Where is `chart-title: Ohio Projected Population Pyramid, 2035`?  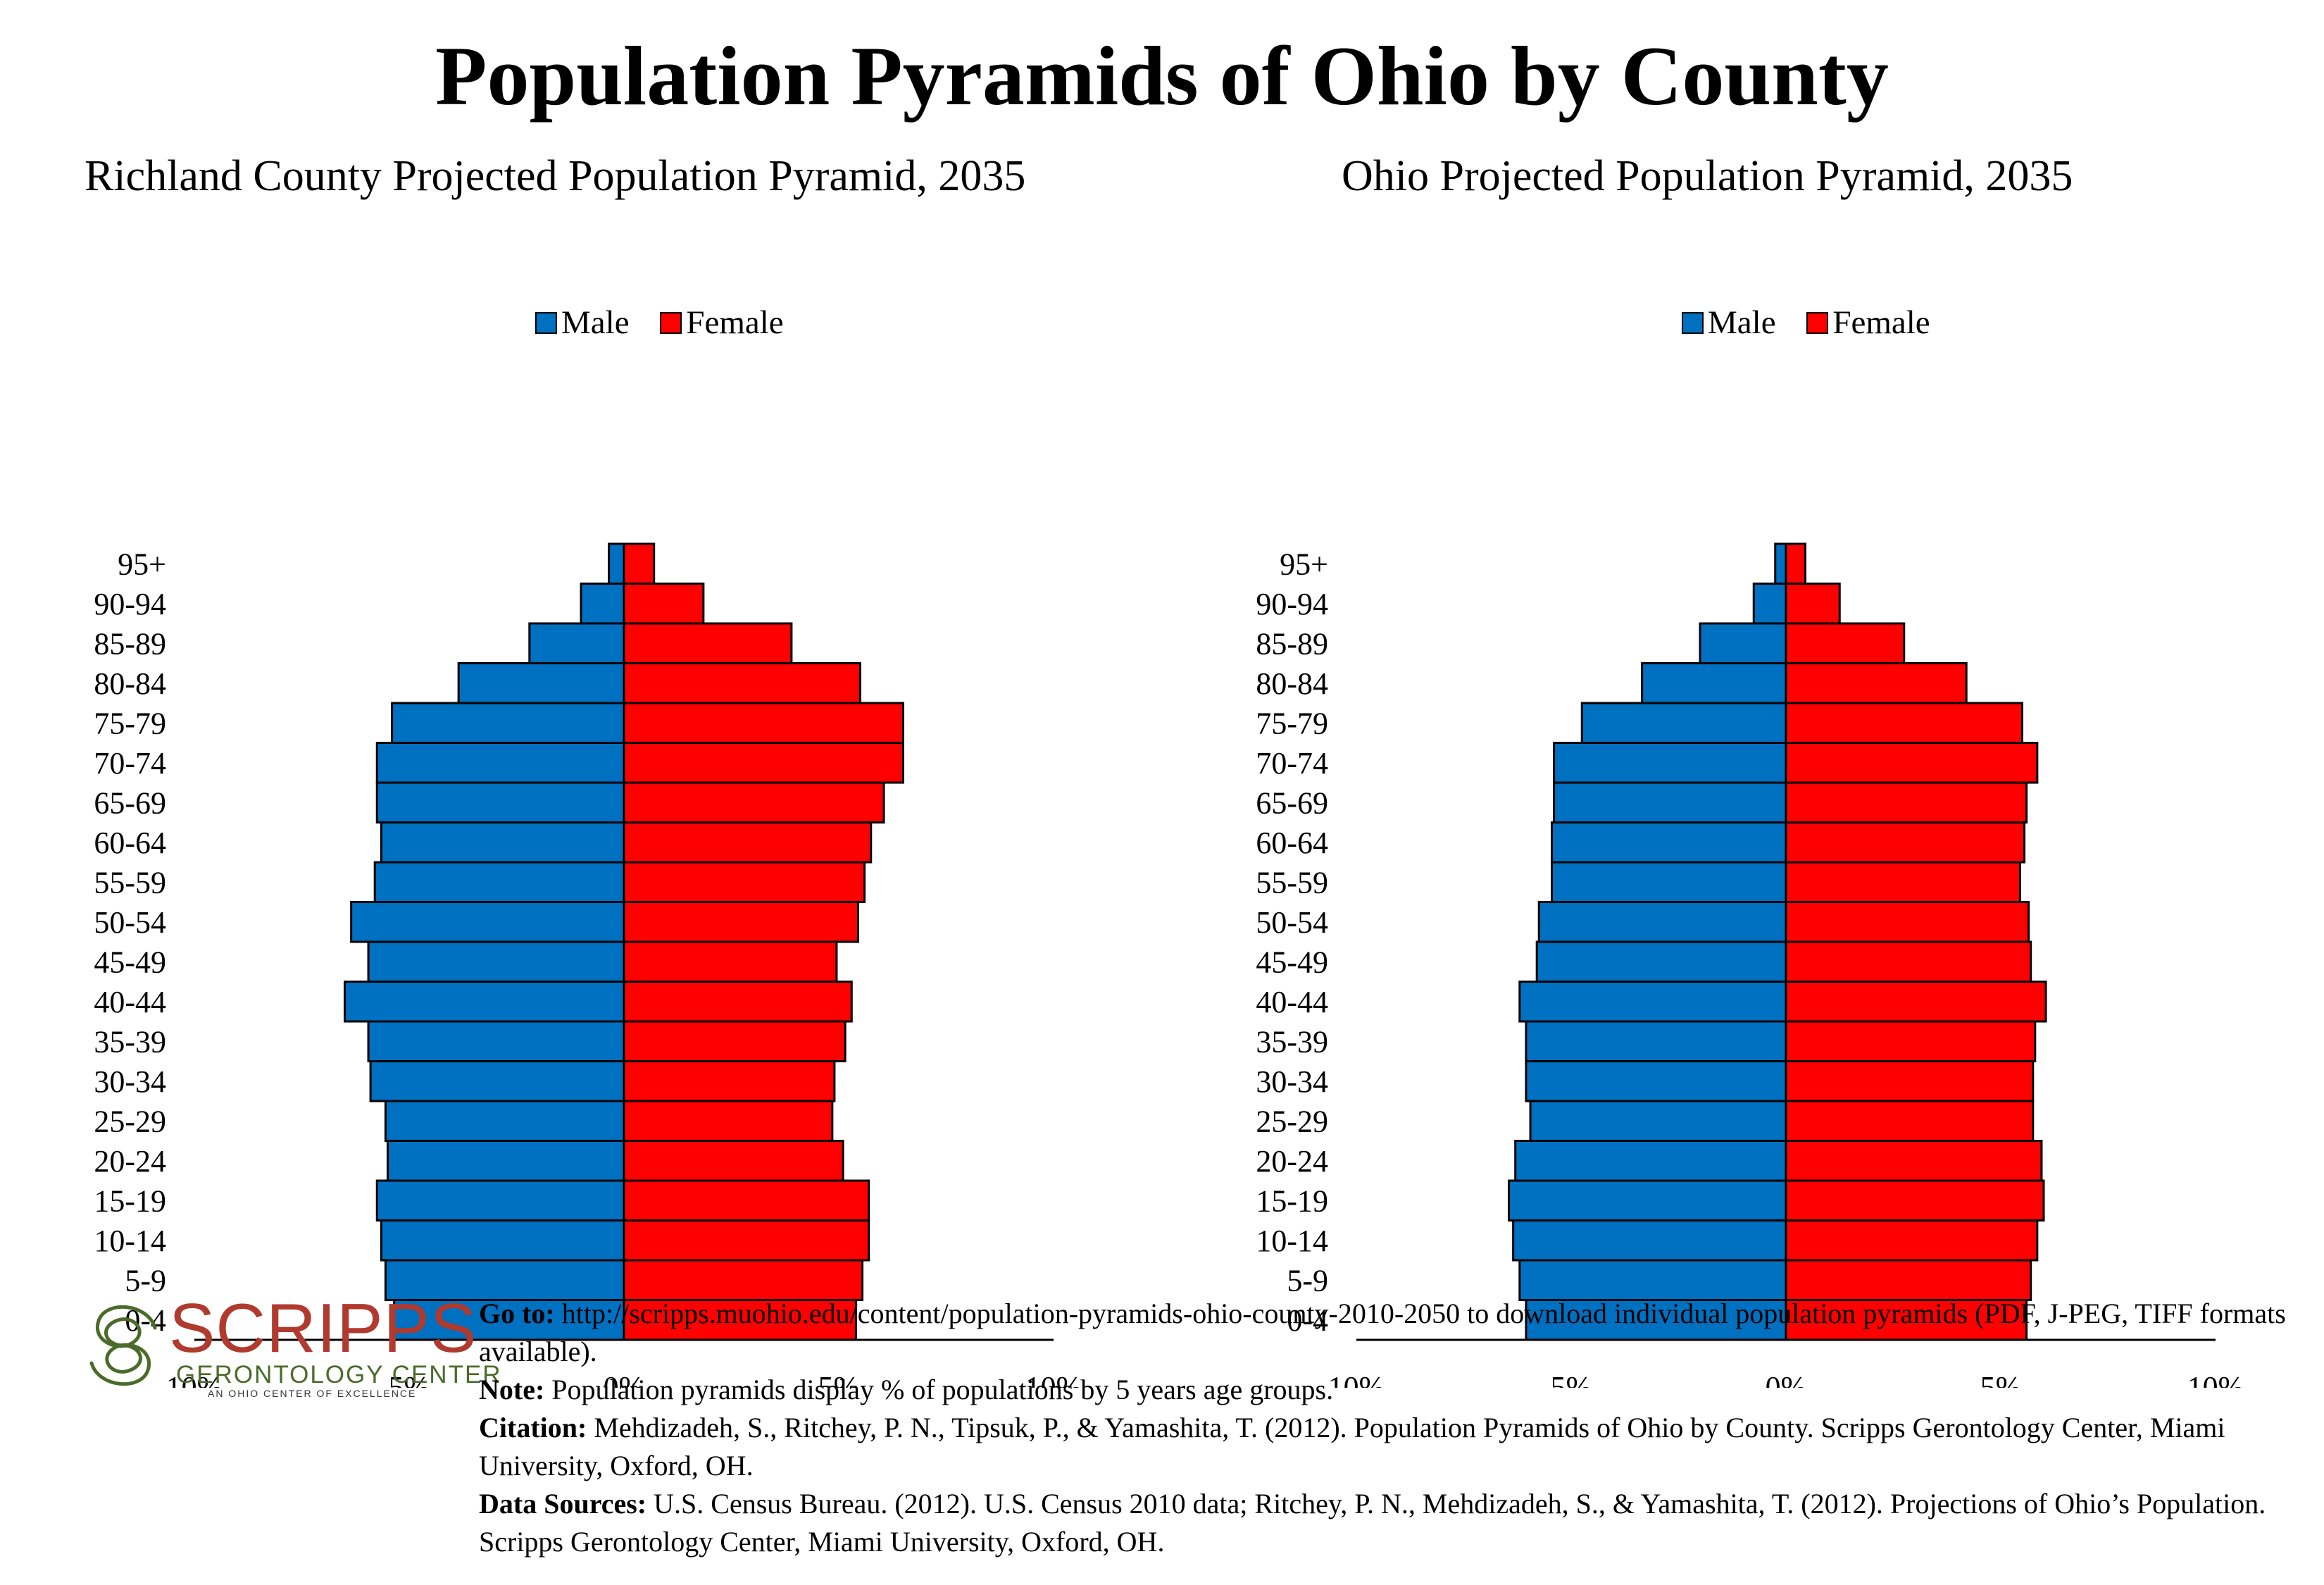
chart-title: Ohio Projected Population Pyramid, 2035 is located at coordinates (1707, 176).